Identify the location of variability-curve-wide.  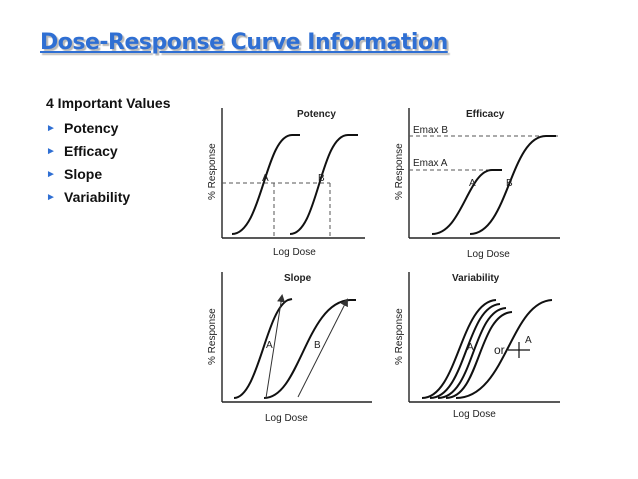
(504, 349).